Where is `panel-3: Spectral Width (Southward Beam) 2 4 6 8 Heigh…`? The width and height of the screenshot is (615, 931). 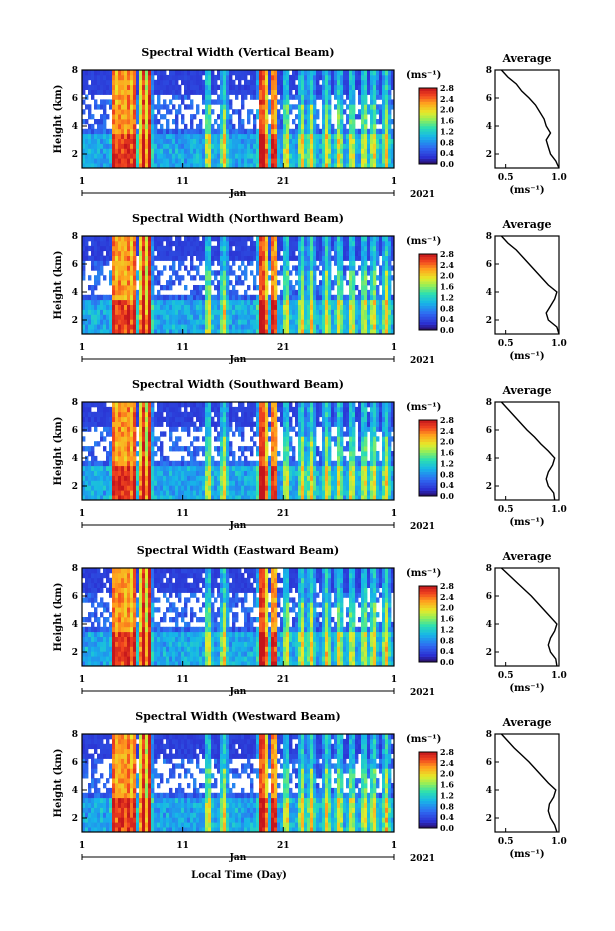 panel-3: Spectral Width (Southward Beam) 2 4 6 8 Heigh… is located at coordinates (310, 455).